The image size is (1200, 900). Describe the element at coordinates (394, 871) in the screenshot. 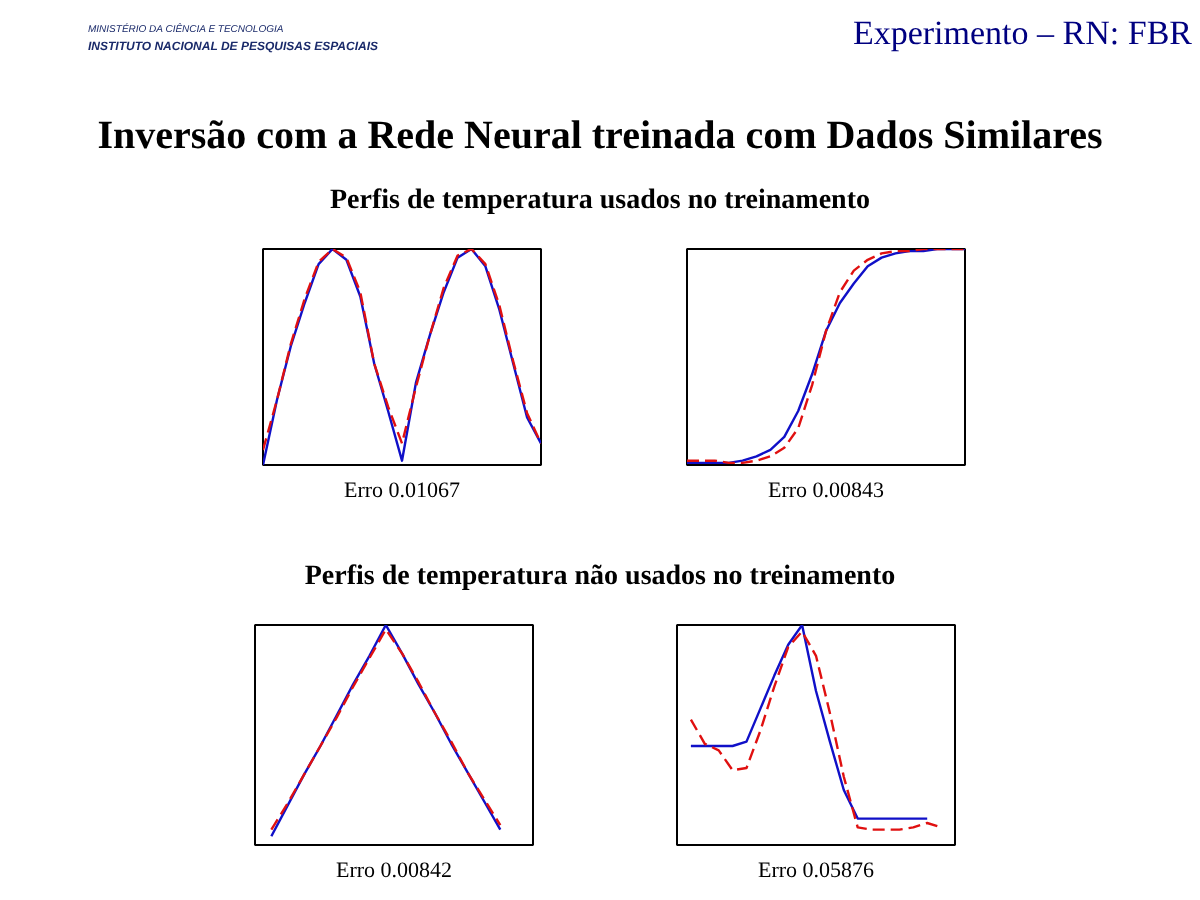

I see `text: Erro 0.00842` at that location.